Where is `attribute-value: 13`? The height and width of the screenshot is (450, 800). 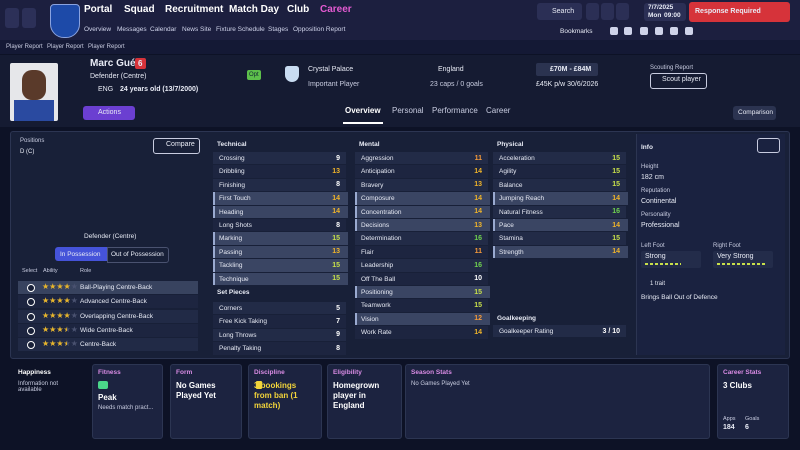 attribute-value: 13 is located at coordinates (336, 252).